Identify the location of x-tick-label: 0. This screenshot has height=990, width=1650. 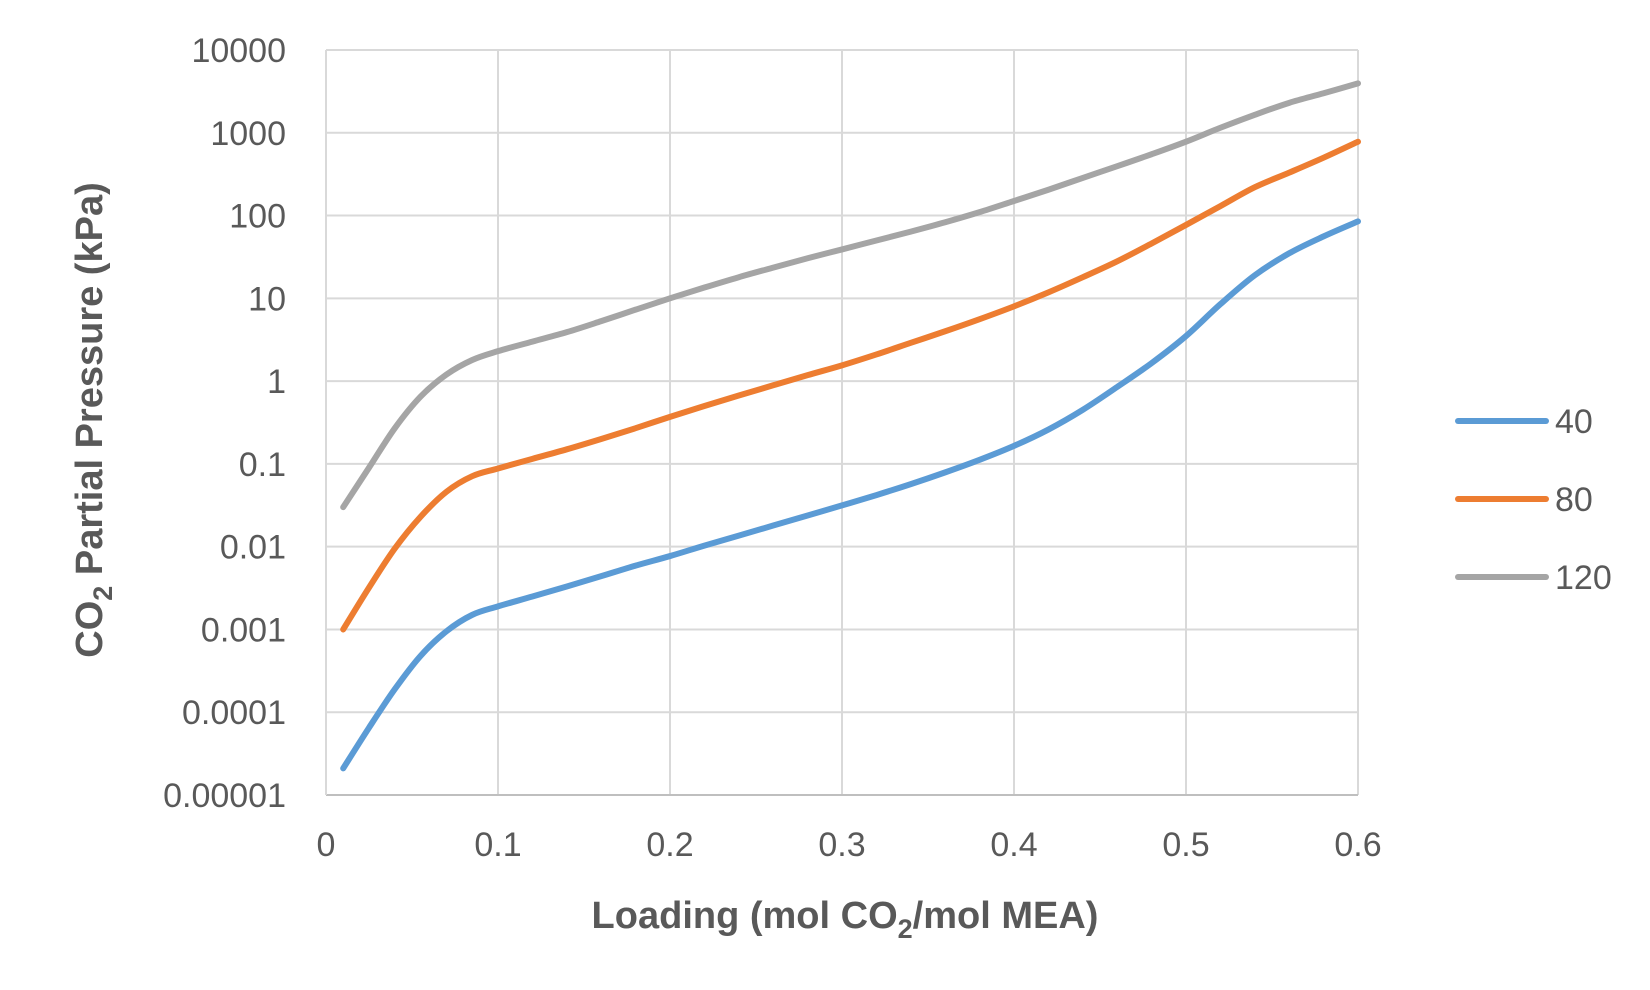
(326, 845).